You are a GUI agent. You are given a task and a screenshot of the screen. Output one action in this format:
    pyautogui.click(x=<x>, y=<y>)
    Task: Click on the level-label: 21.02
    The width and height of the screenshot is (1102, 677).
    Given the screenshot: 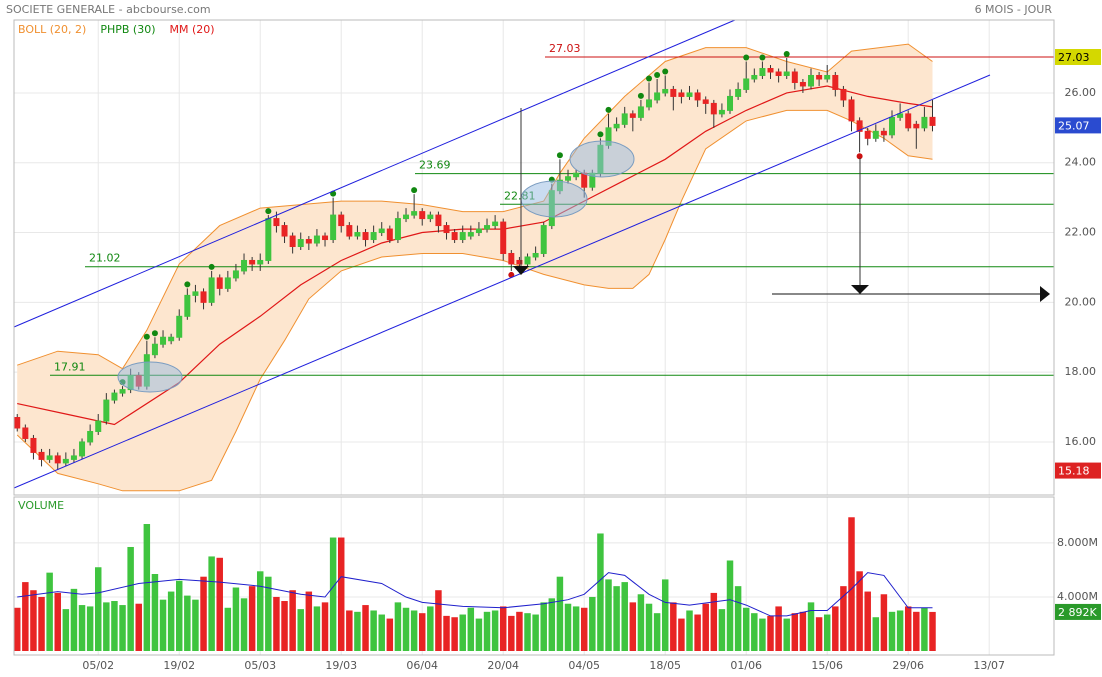 What is the action you would take?
    pyautogui.click(x=105, y=258)
    